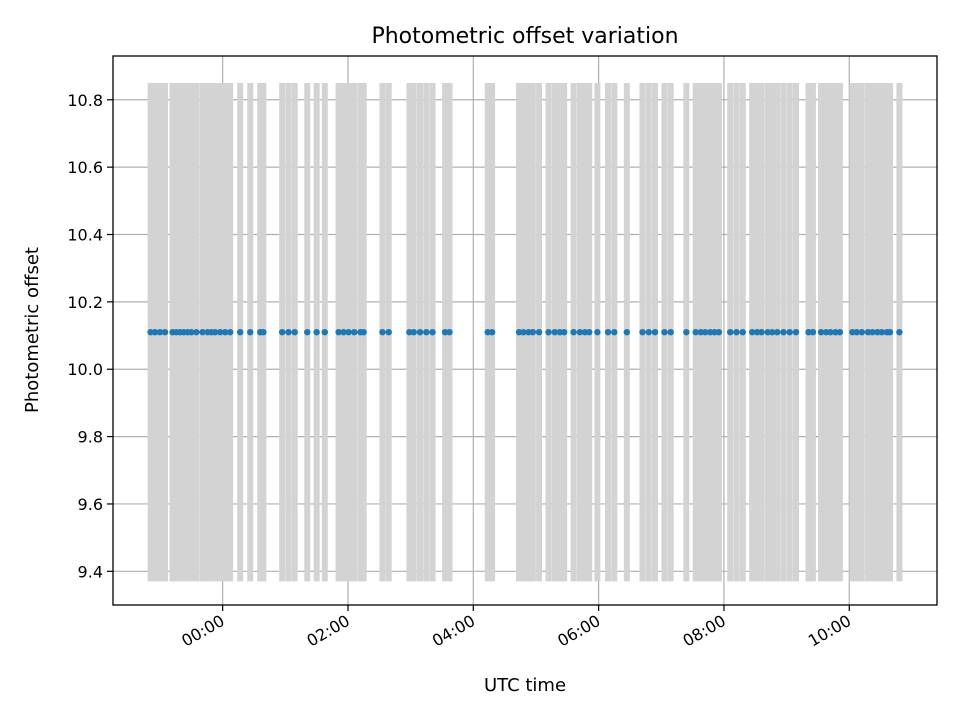 The image size is (960, 720). I want to click on chart-title: Photometric offset variation, so click(524, 36).